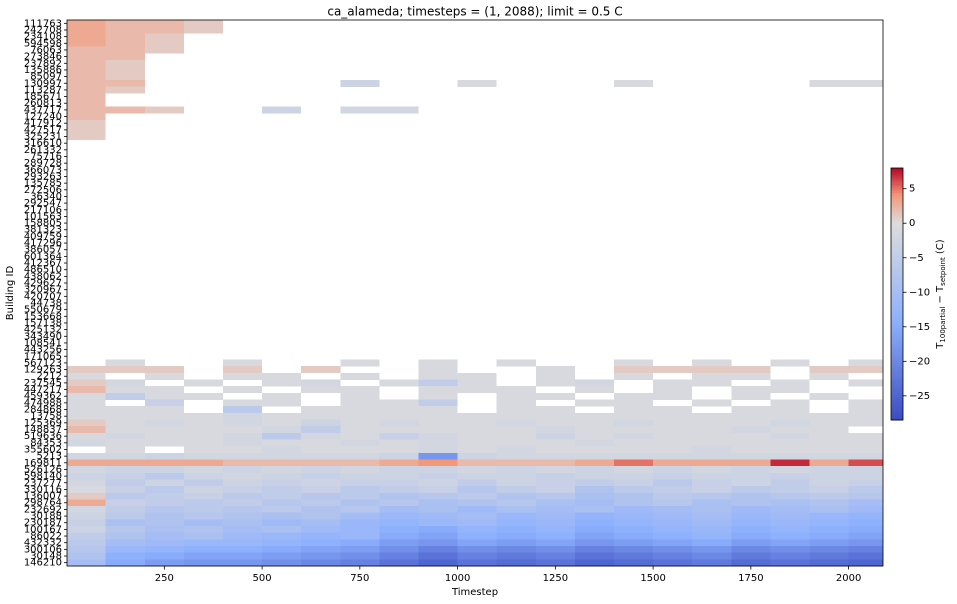  I want to click on y-tick-label: 86022, so click(46, 536).